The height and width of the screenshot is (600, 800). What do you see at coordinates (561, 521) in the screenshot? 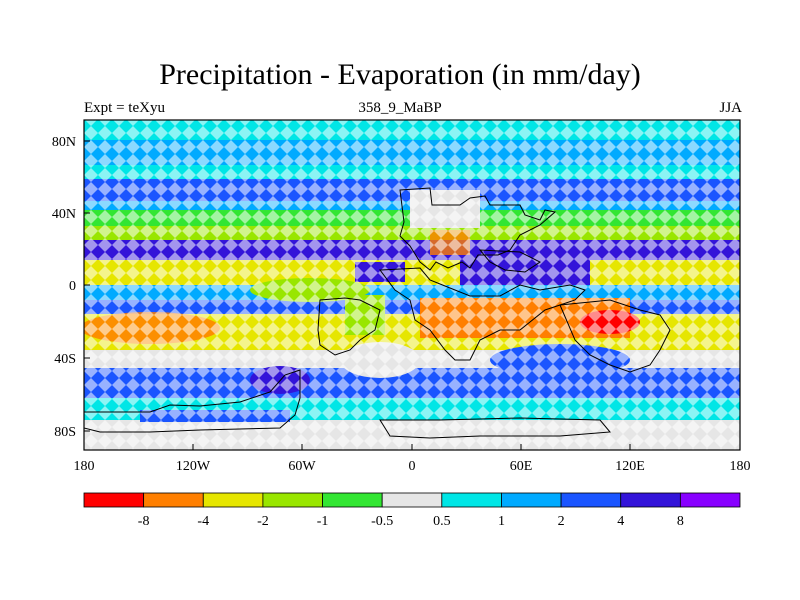
I see `colorbar-label: 2` at bounding box center [561, 521].